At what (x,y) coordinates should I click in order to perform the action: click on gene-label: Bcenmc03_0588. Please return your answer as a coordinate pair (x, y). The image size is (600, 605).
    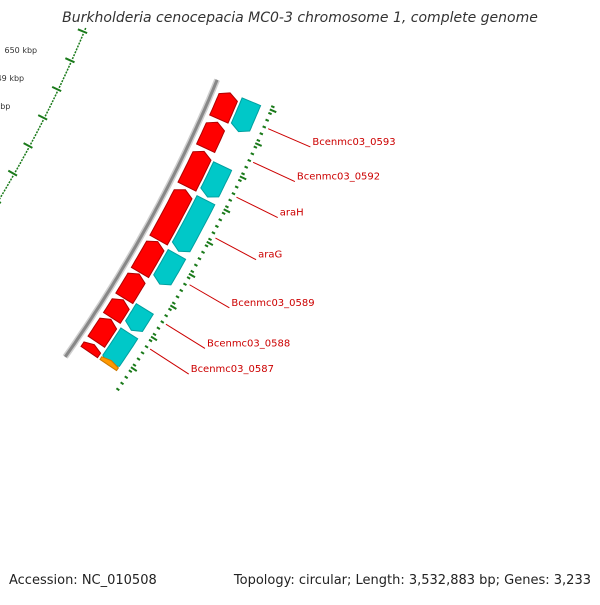
    Looking at the image, I should click on (248, 343).